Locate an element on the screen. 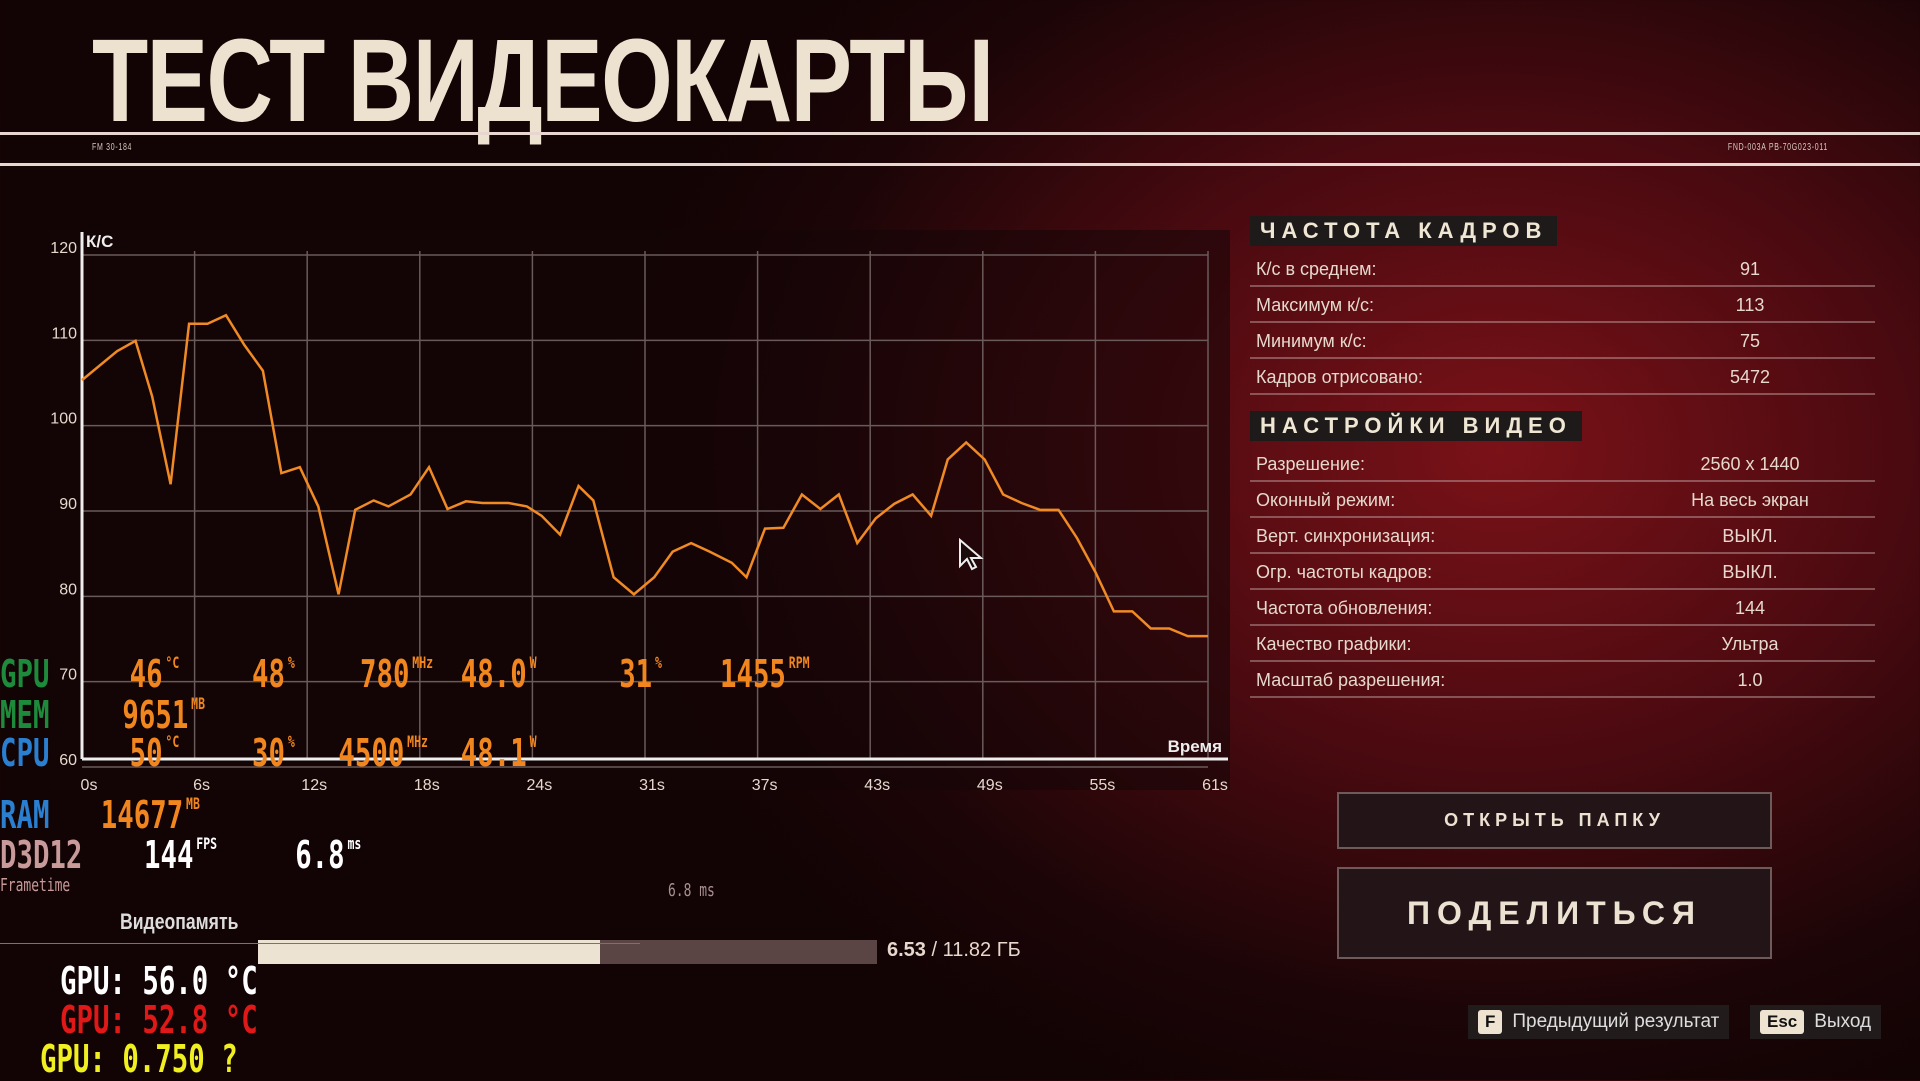 This screenshot has width=1920, height=1081. osd-extra-1: GPU: 56.0 °C is located at coordinates (159, 981).